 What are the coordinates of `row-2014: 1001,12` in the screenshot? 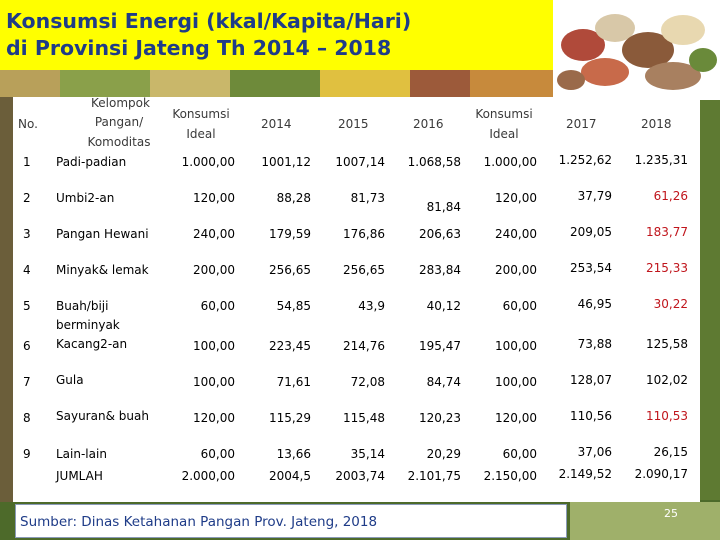 It's located at (286, 162).